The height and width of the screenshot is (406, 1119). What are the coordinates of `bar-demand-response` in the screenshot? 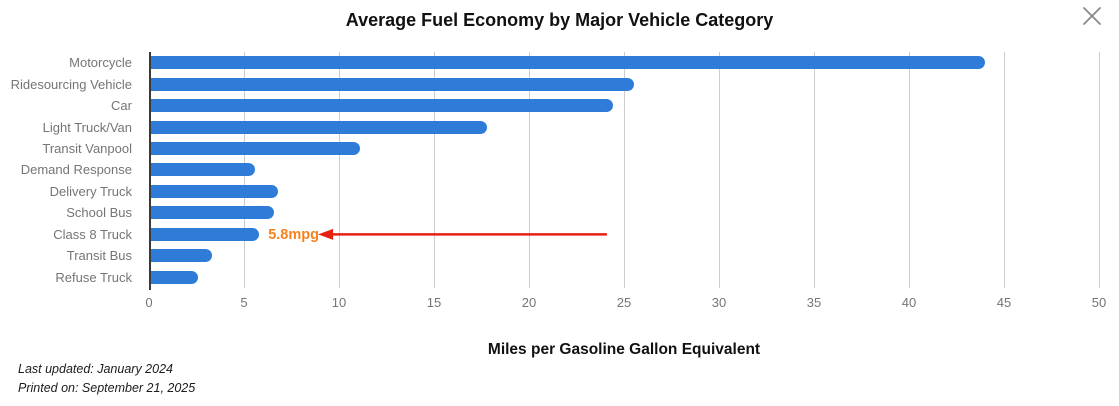 It's located at (202, 170).